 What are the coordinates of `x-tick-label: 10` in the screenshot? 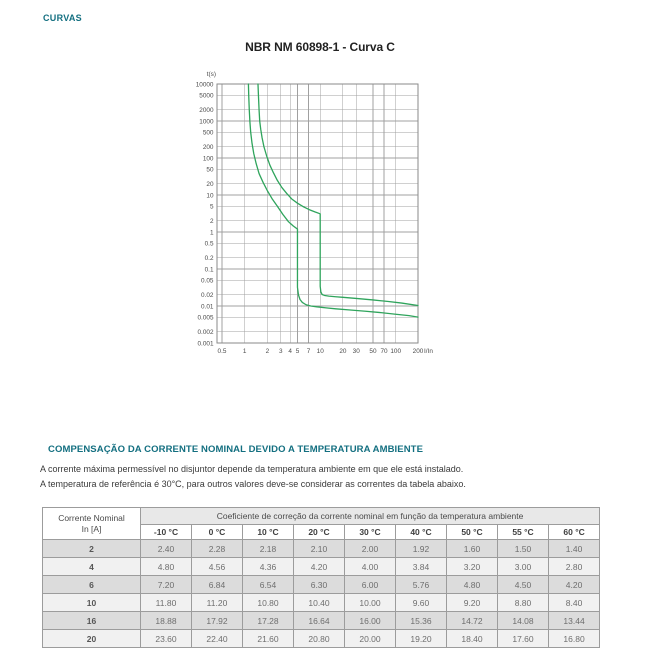 It's located at (321, 351).